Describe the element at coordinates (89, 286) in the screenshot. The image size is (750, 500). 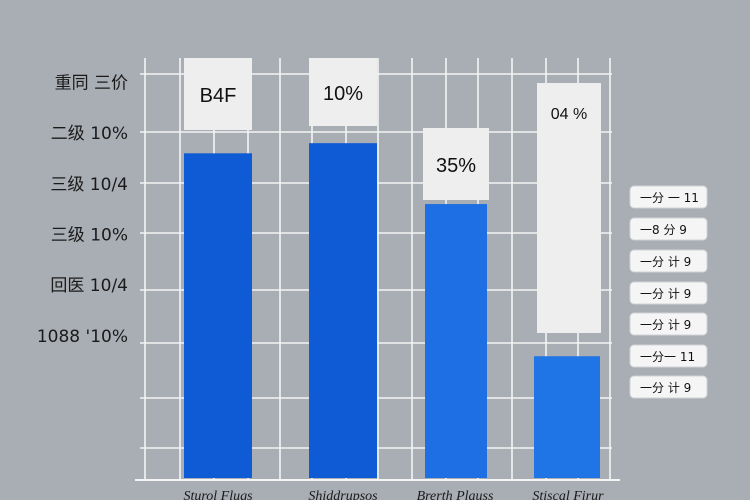
I see `y-tick-label: 回医 10/4` at that location.